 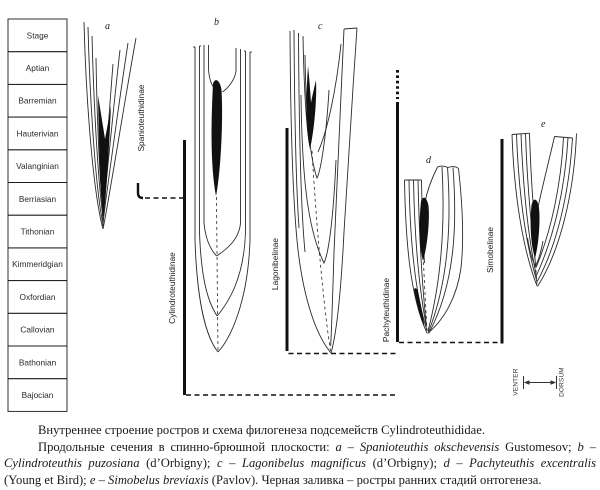 I want to click on subfamily-label-pachyteuthidinae: Pachyteuthidinae, so click(x=386, y=310).